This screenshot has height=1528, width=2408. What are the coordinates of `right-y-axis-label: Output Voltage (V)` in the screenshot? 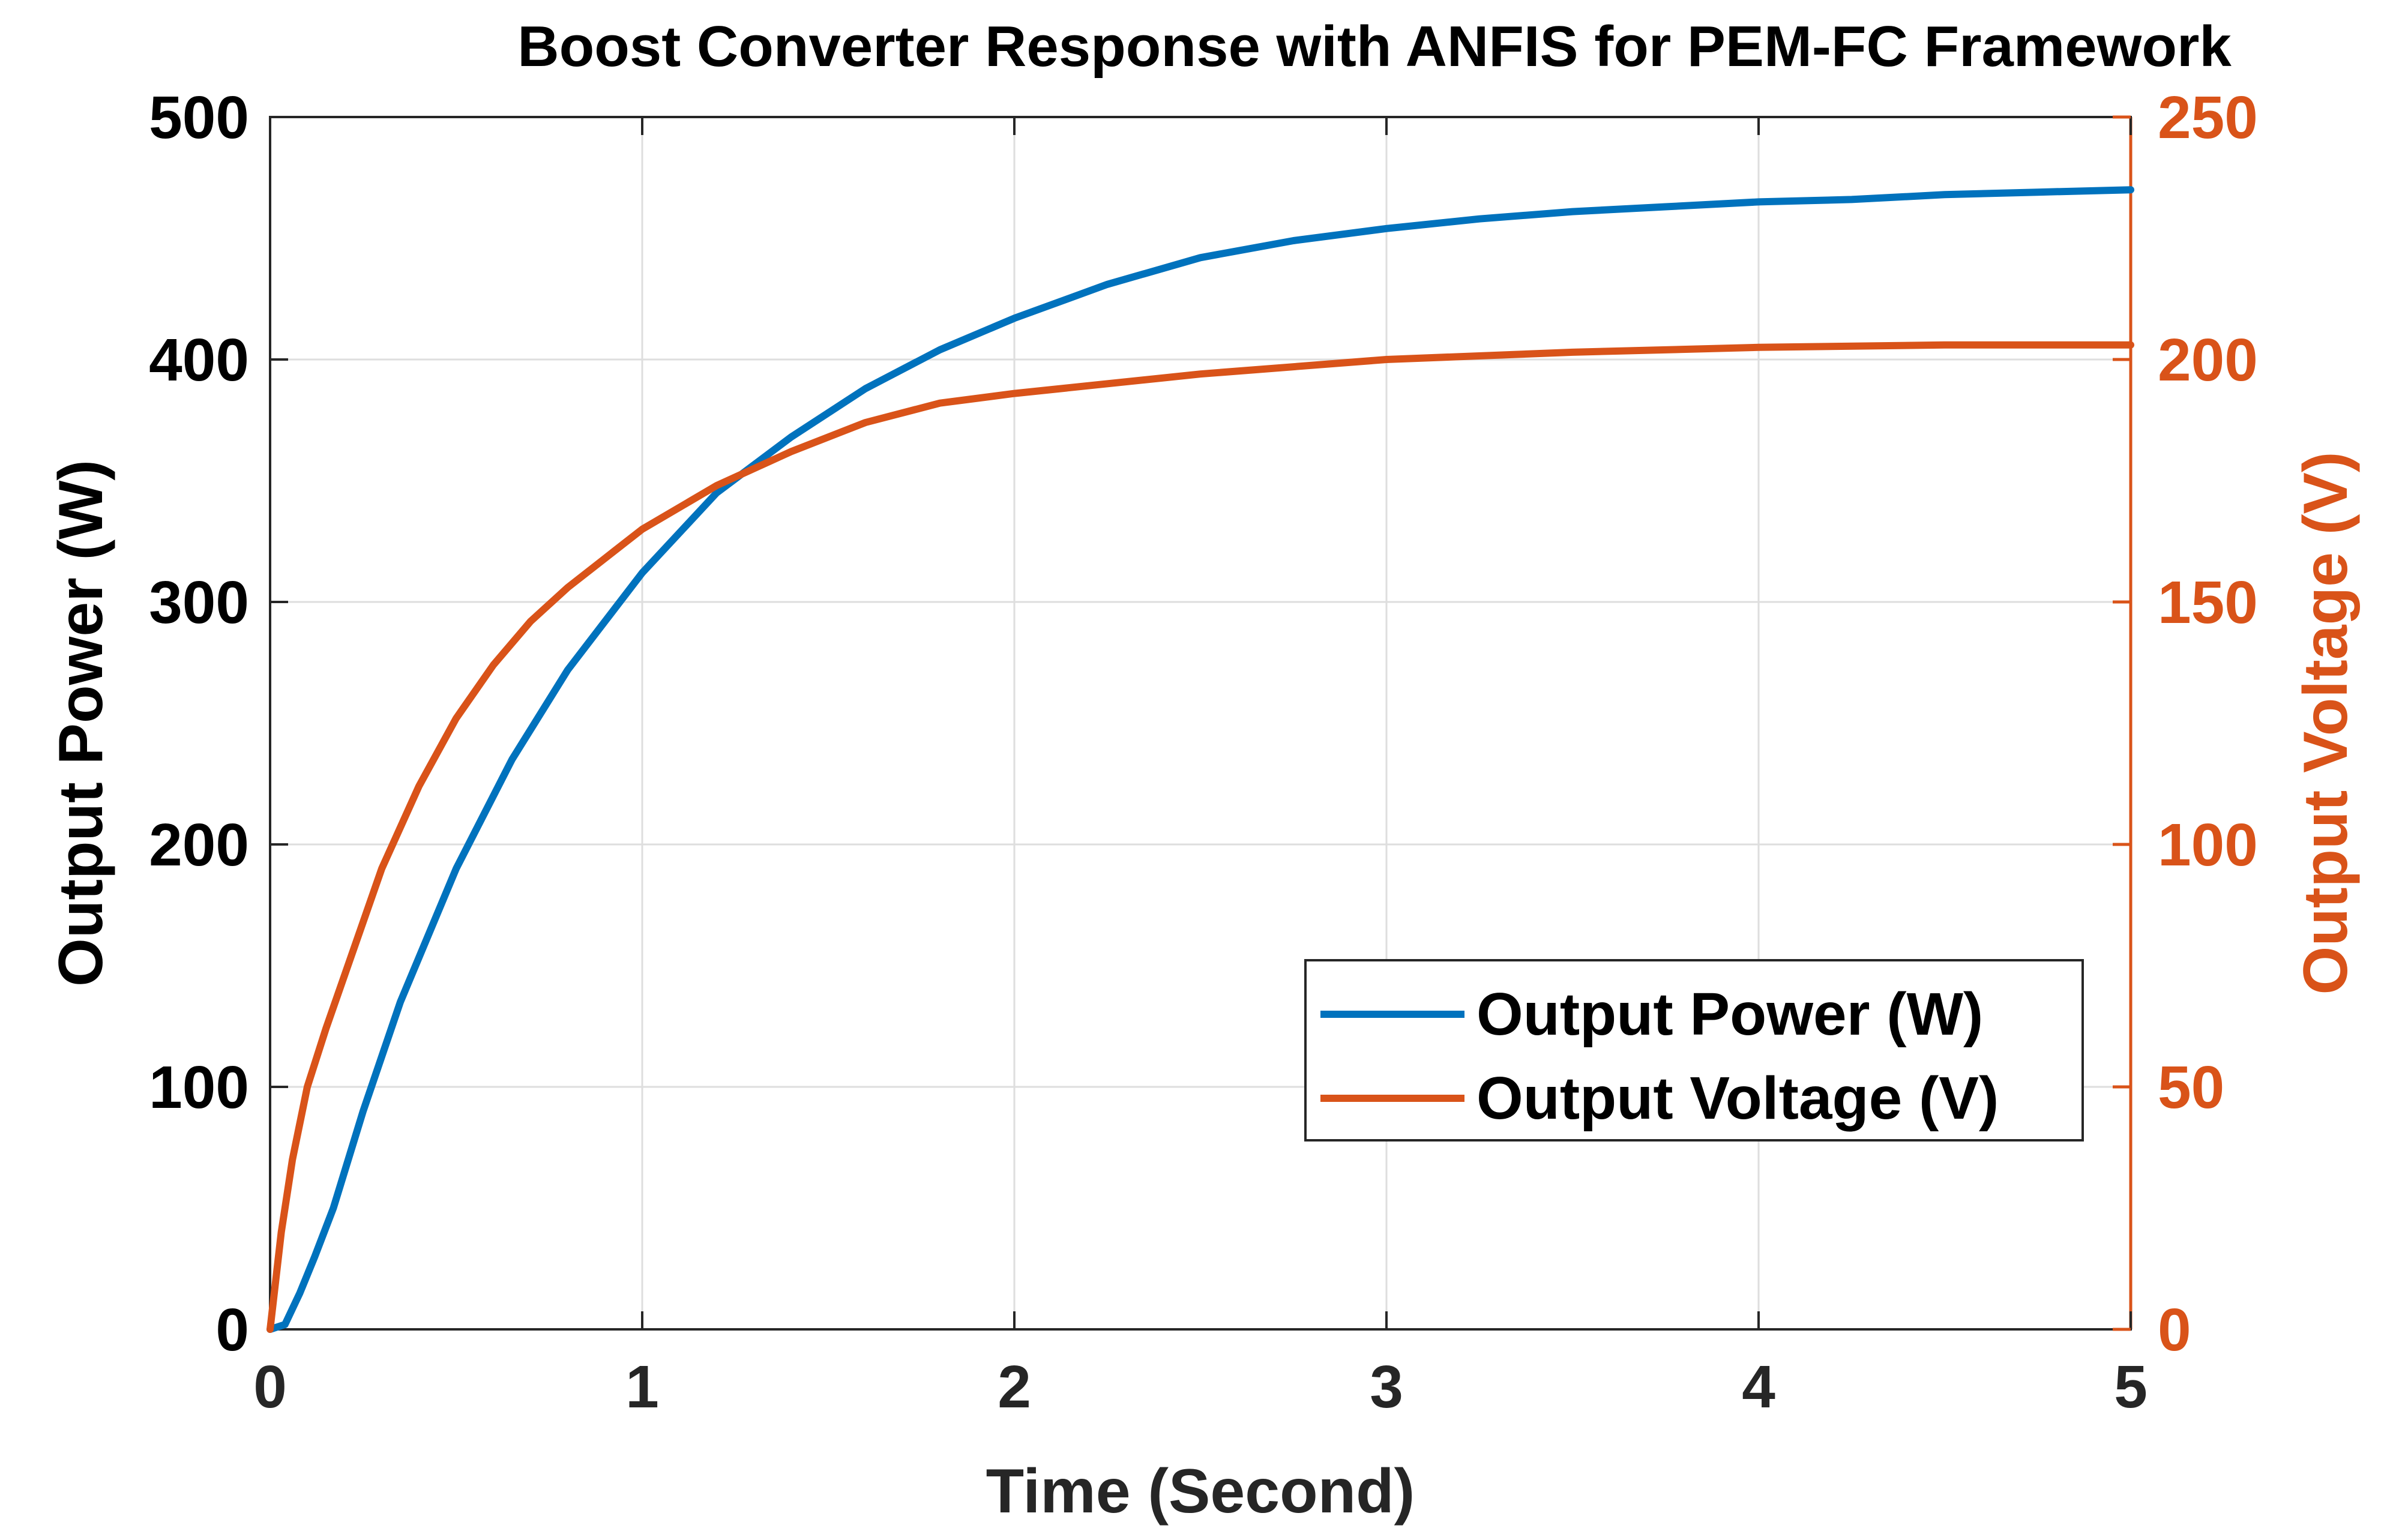 It's located at (2326, 722).